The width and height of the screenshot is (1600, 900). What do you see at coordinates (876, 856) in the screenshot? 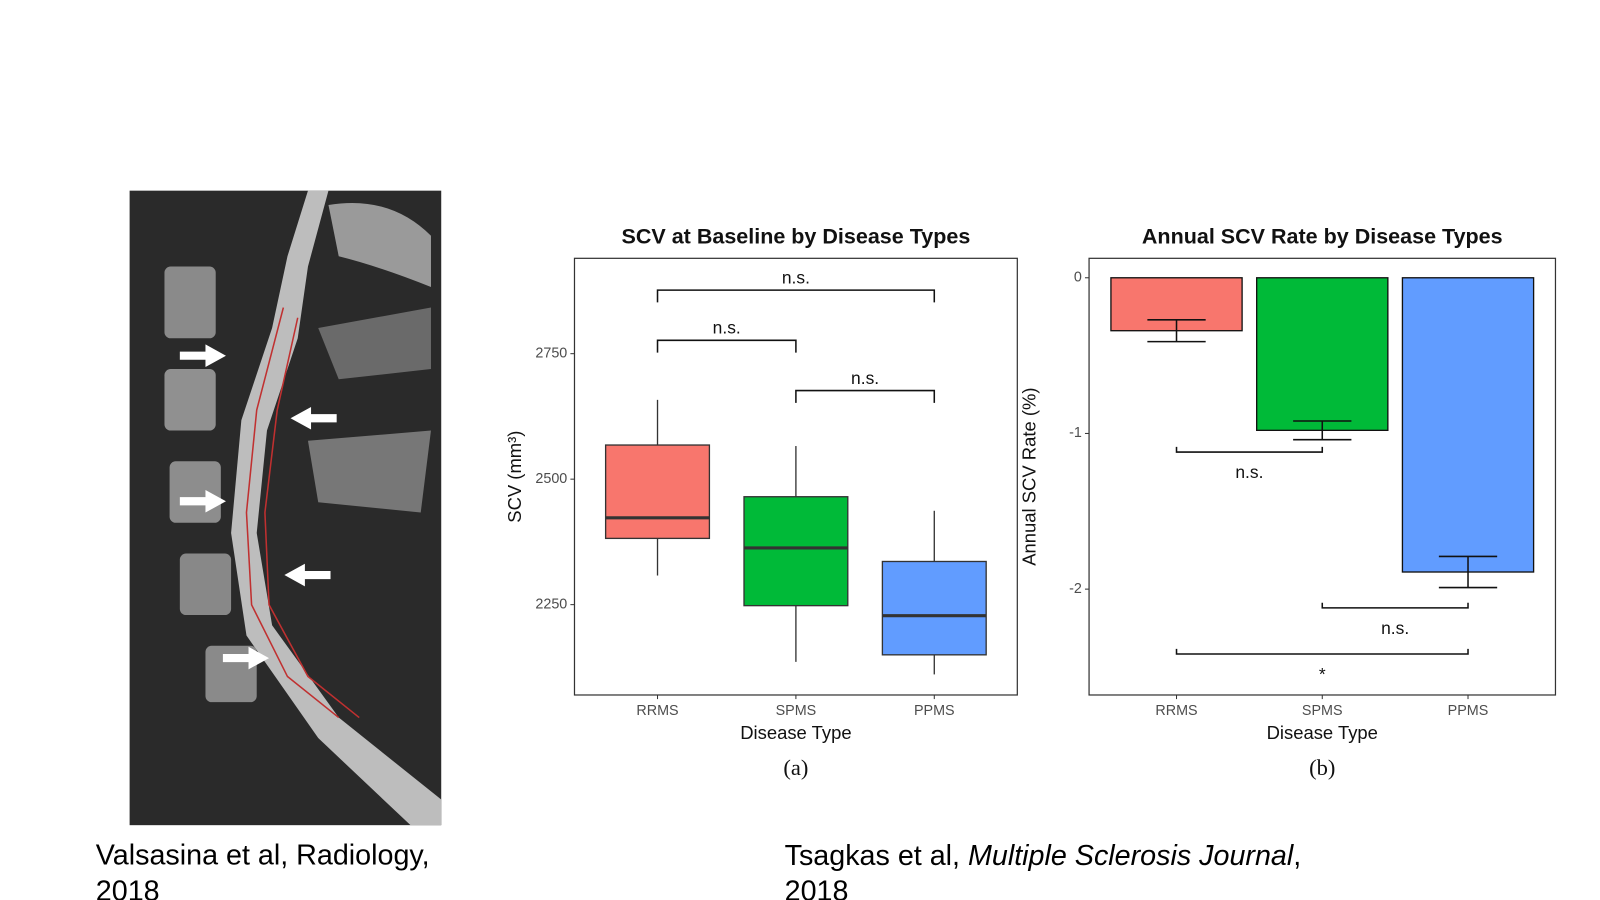
I see `caption-part: Tsagkas et al,` at bounding box center [876, 856].